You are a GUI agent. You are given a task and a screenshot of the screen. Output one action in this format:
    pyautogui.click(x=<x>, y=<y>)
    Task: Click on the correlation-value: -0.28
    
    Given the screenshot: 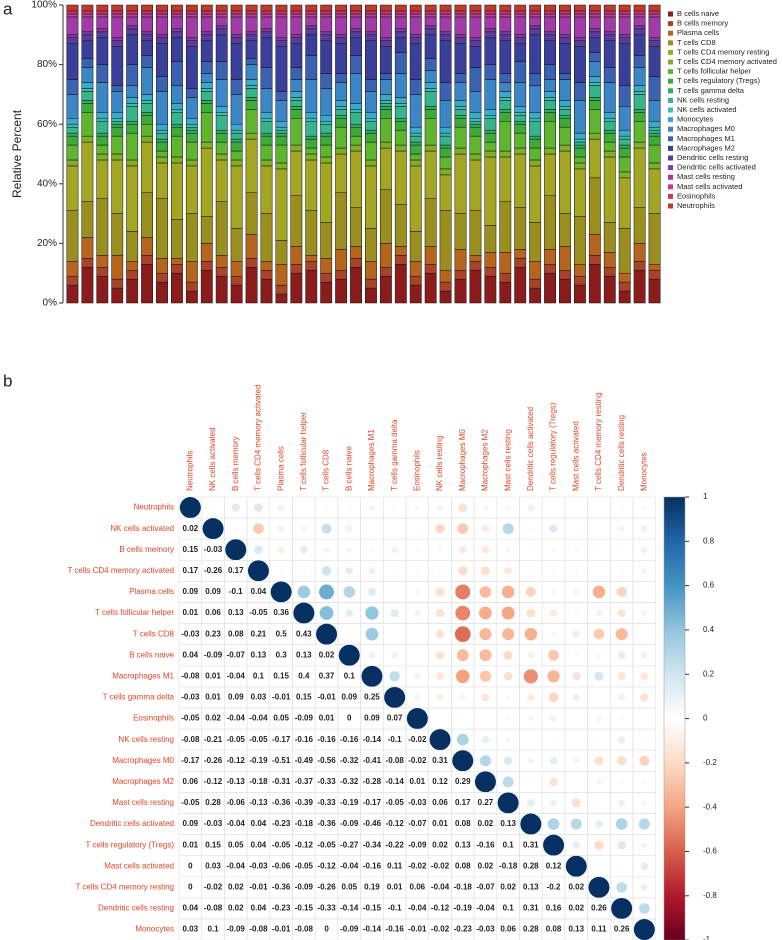 What is the action you would take?
    pyautogui.click(x=372, y=781)
    